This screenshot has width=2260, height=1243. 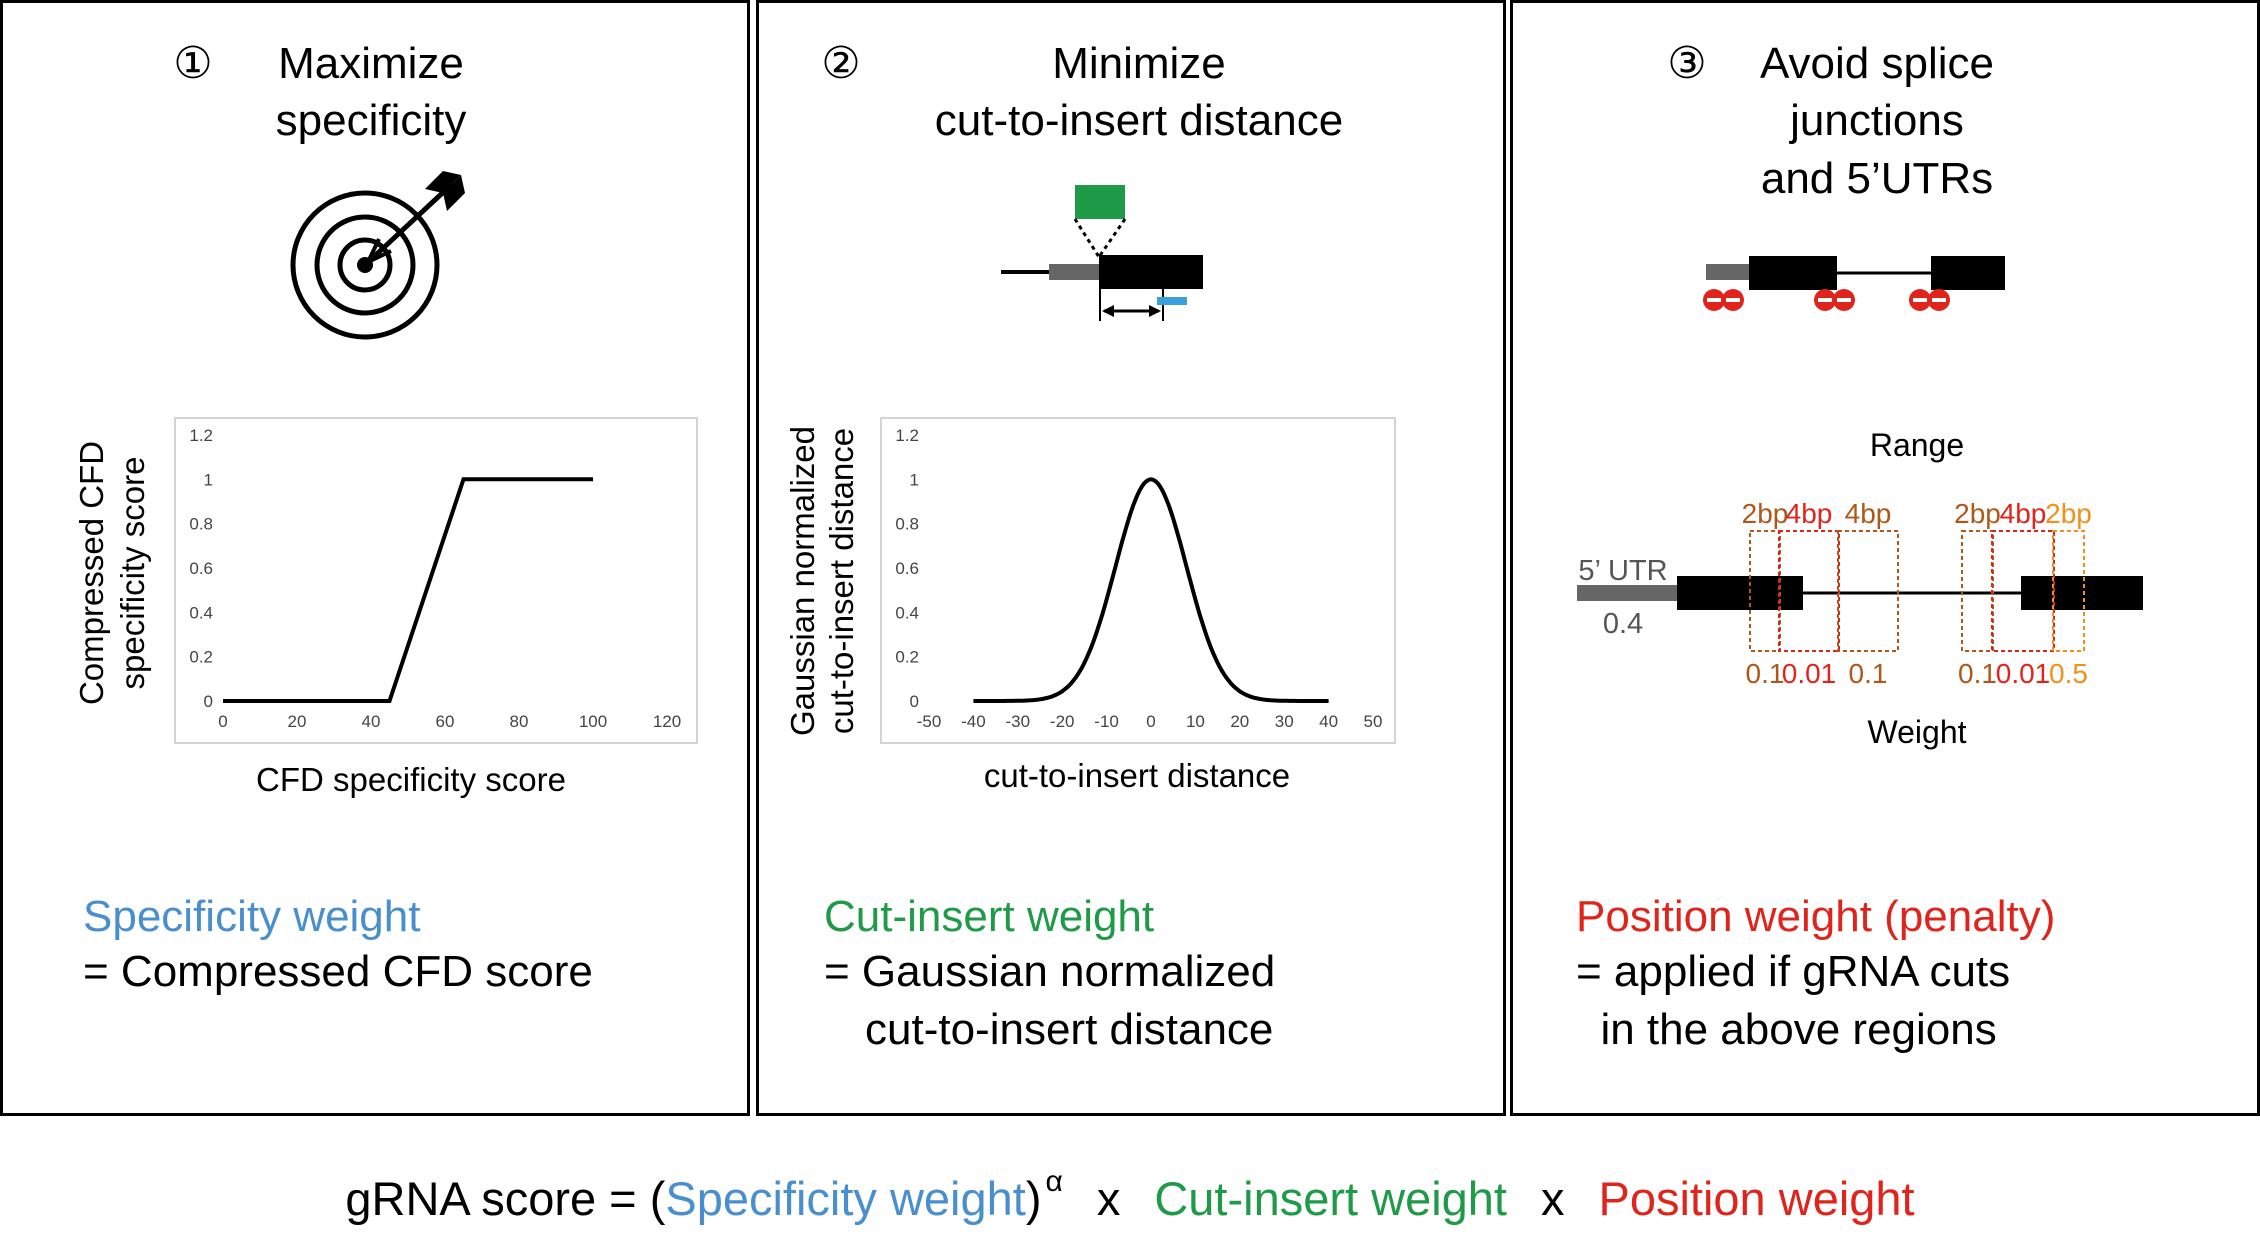 I want to click on x-tick-label: 80, so click(x=519, y=721).